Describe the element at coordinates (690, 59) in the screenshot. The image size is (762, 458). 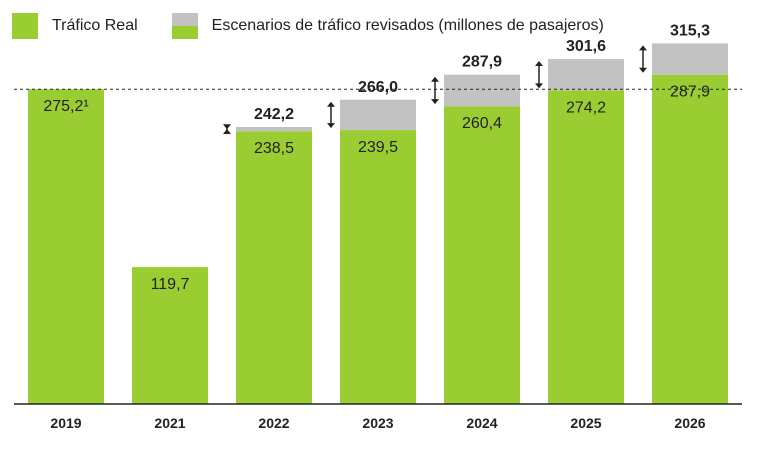
I see `bar-scenario-2026` at that location.